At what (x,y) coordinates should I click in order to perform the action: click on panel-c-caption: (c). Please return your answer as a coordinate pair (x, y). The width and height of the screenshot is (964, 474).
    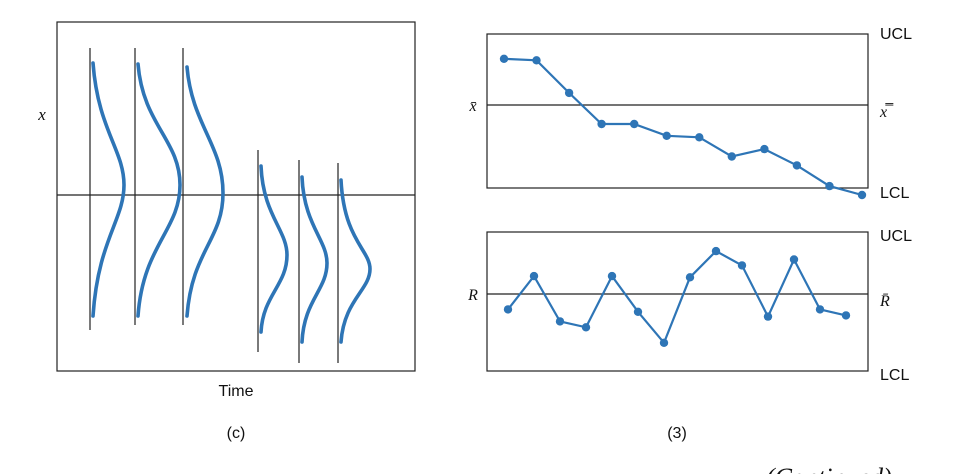
    Looking at the image, I should click on (236, 433).